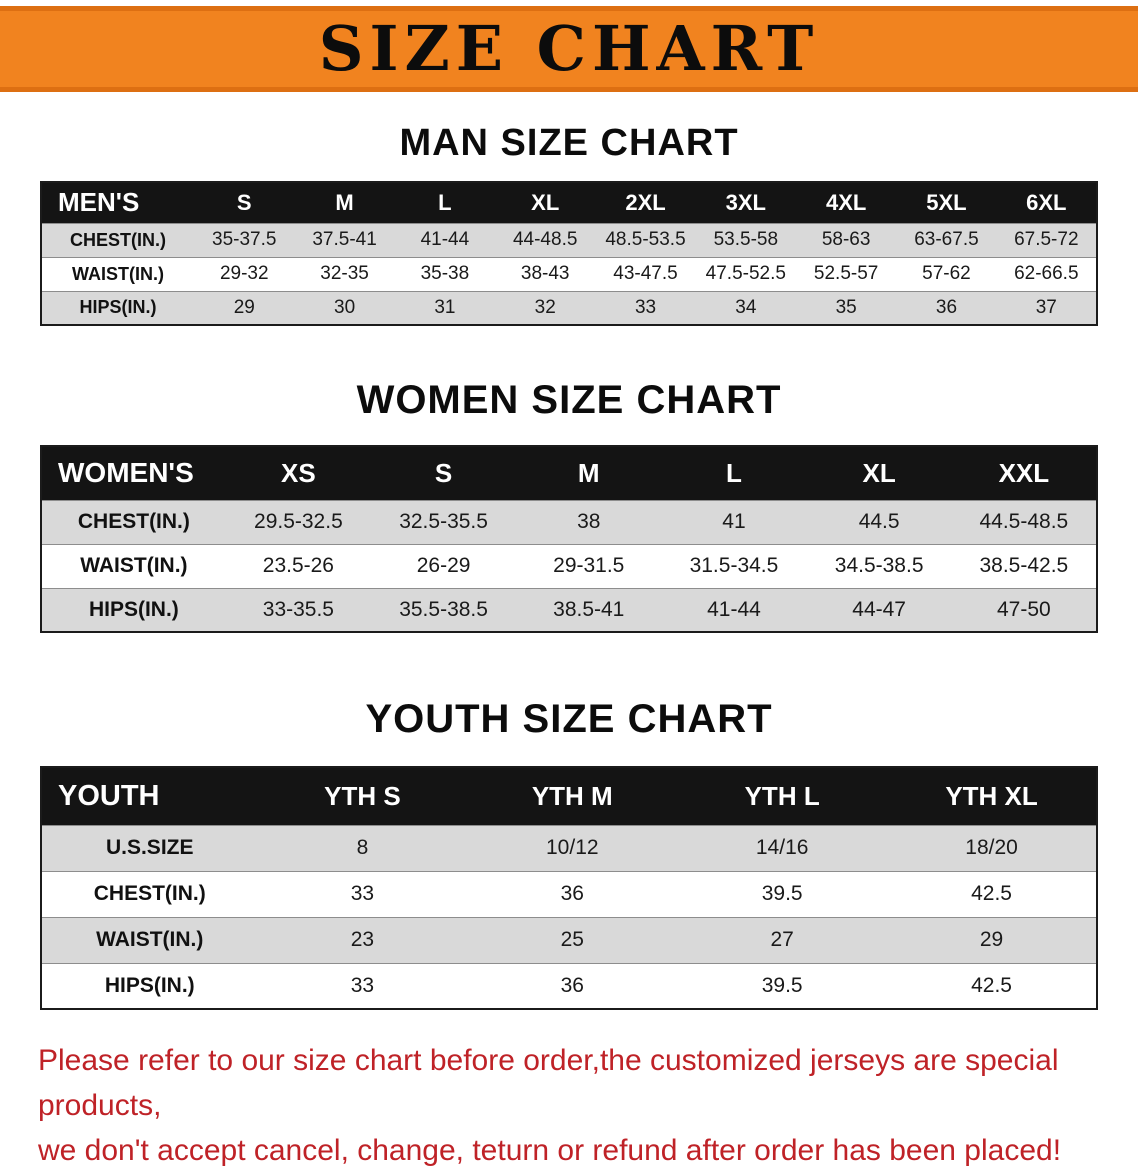 The image size is (1138, 1173). I want to click on table-row: CHEST(IN.) 33 36 39.5 42.5, so click(569, 894).